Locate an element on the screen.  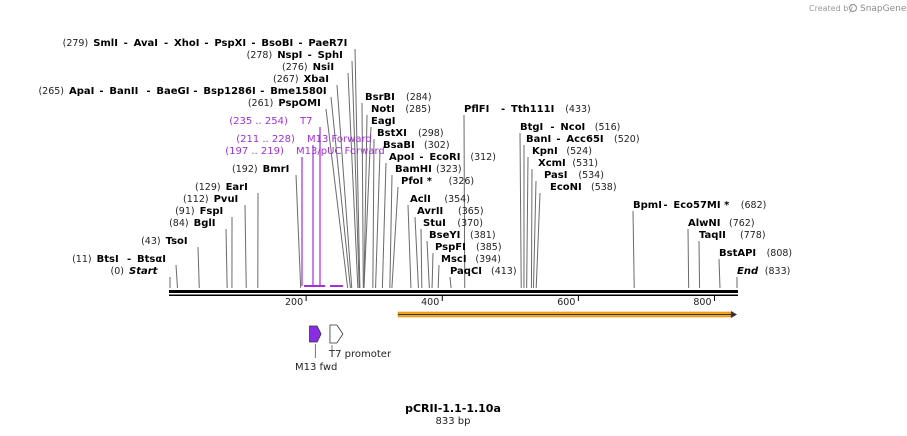
enzyme-label-ncoi: NcoI is located at coordinates (572, 127).